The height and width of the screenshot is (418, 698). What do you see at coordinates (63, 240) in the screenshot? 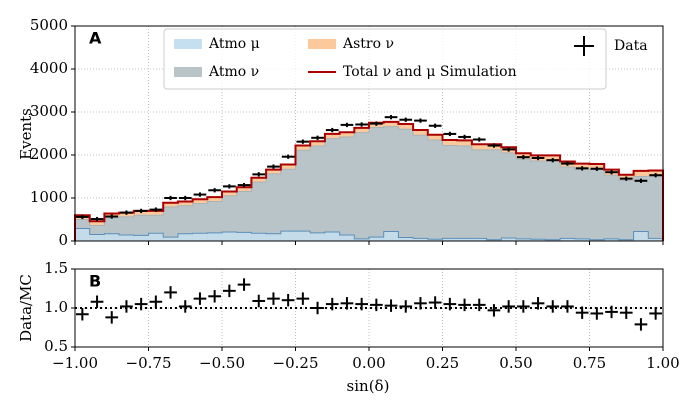
I see `top-y-tick-label: 0` at bounding box center [63, 240].